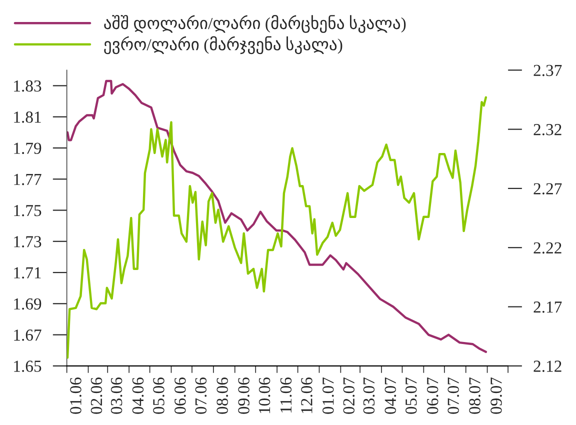 This screenshot has width=576, height=425. Describe the element at coordinates (369, 396) in the screenshot. I see `x-tick-label: 03.07` at that location.